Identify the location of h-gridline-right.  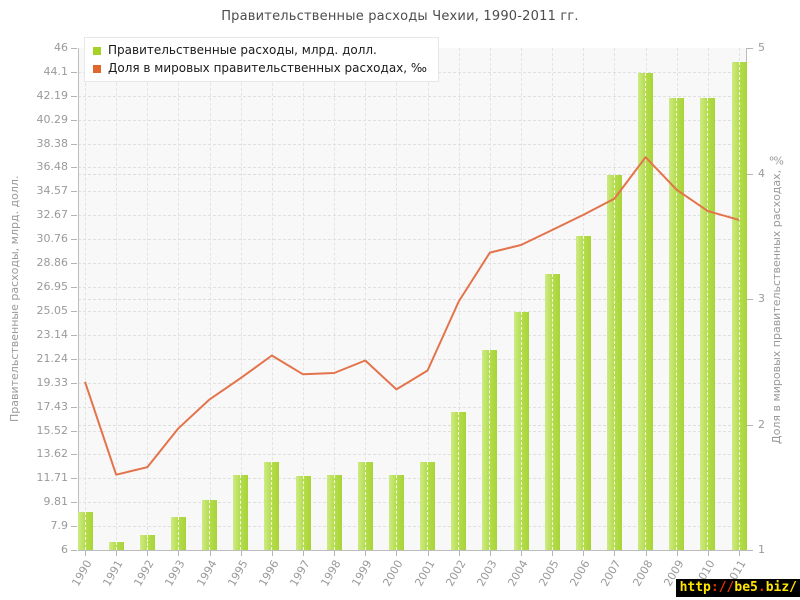
(412, 299).